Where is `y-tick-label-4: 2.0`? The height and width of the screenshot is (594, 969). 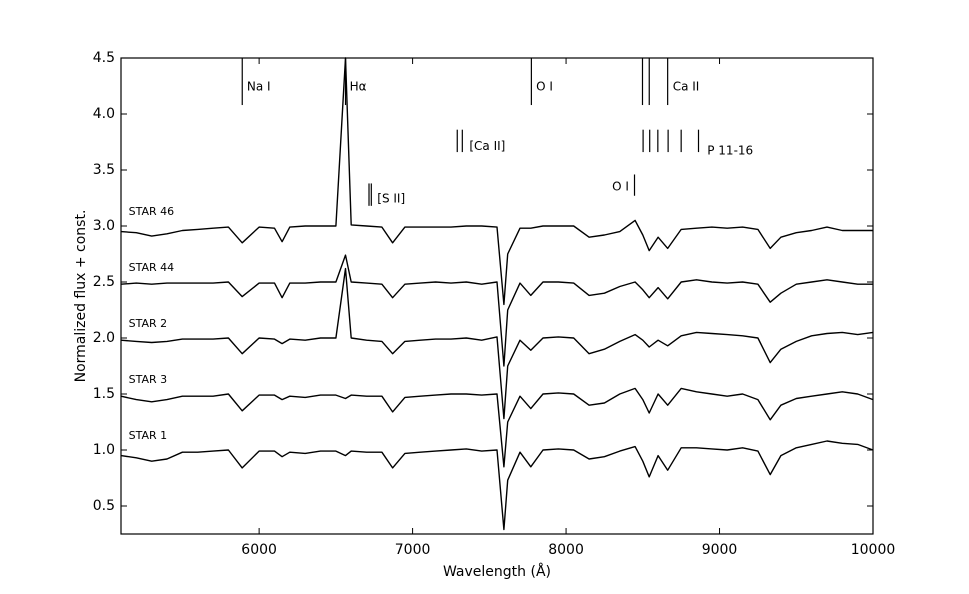
y-tick-label-4: 2.0 is located at coordinates (104, 338).